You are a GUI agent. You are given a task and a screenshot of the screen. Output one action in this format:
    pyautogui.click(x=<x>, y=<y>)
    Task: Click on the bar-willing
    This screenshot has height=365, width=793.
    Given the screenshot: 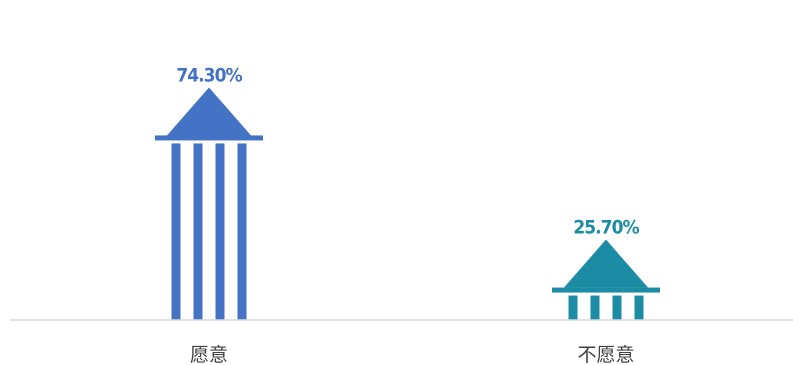 What is the action you would take?
    pyautogui.click(x=209, y=203)
    